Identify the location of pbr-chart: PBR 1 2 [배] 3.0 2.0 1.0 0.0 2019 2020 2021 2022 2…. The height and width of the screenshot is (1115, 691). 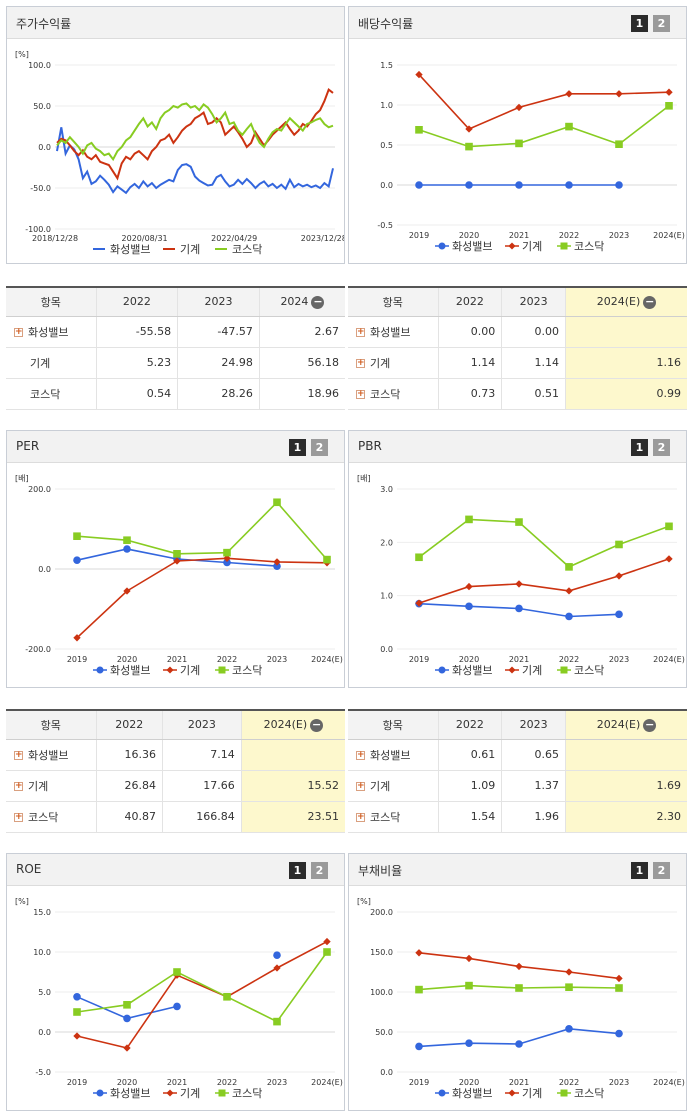
(517, 559).